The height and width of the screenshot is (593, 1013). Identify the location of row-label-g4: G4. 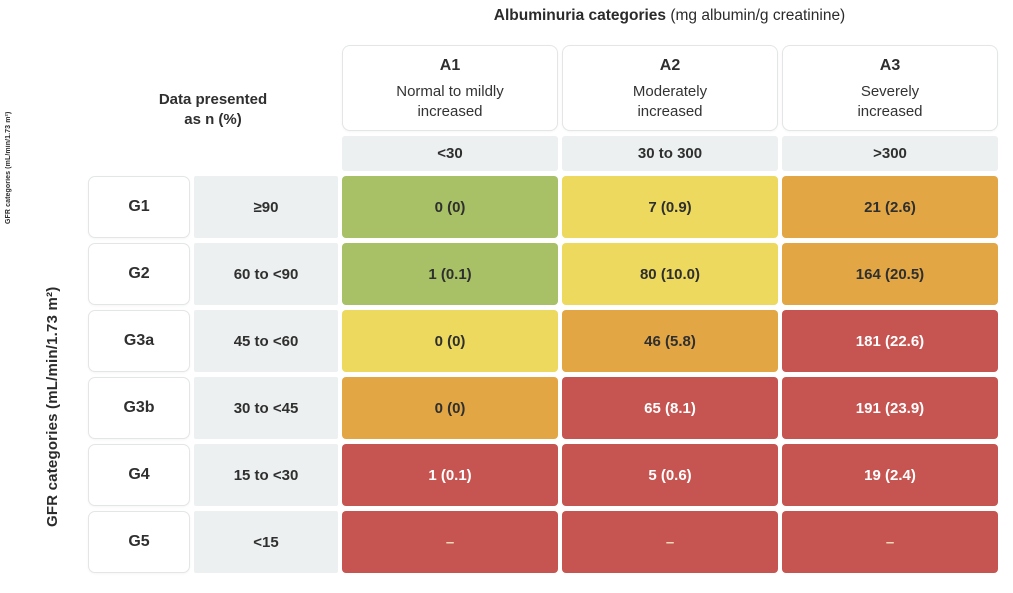
(139, 475).